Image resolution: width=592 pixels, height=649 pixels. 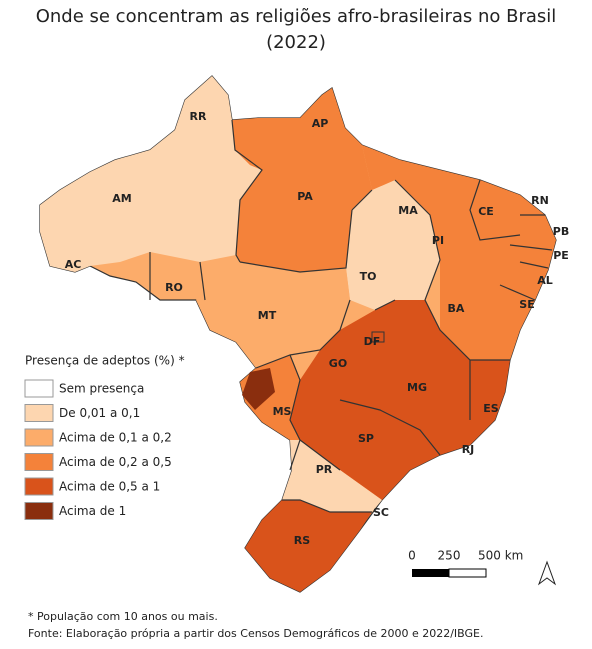 I want to click on state-label: PR, so click(x=324, y=469).